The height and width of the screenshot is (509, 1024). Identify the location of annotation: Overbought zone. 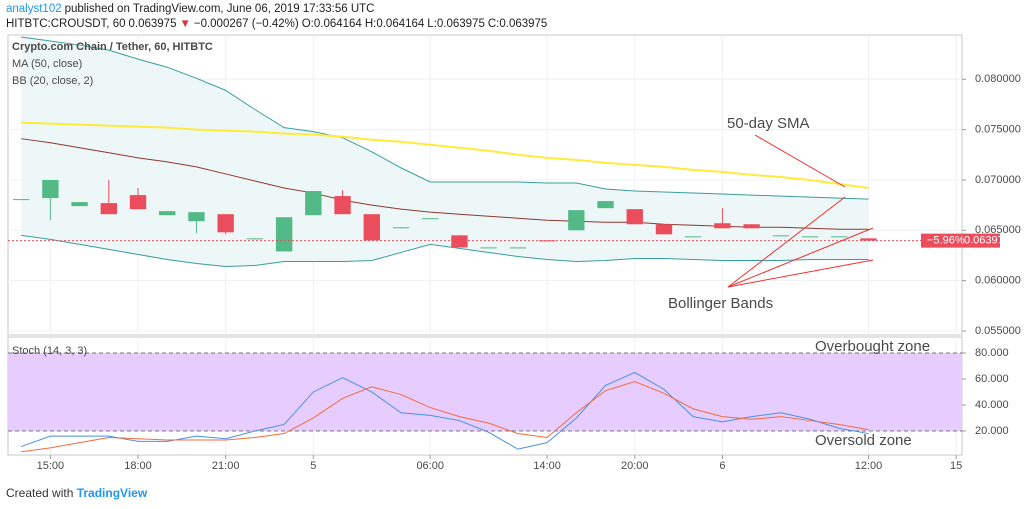
(872, 346).